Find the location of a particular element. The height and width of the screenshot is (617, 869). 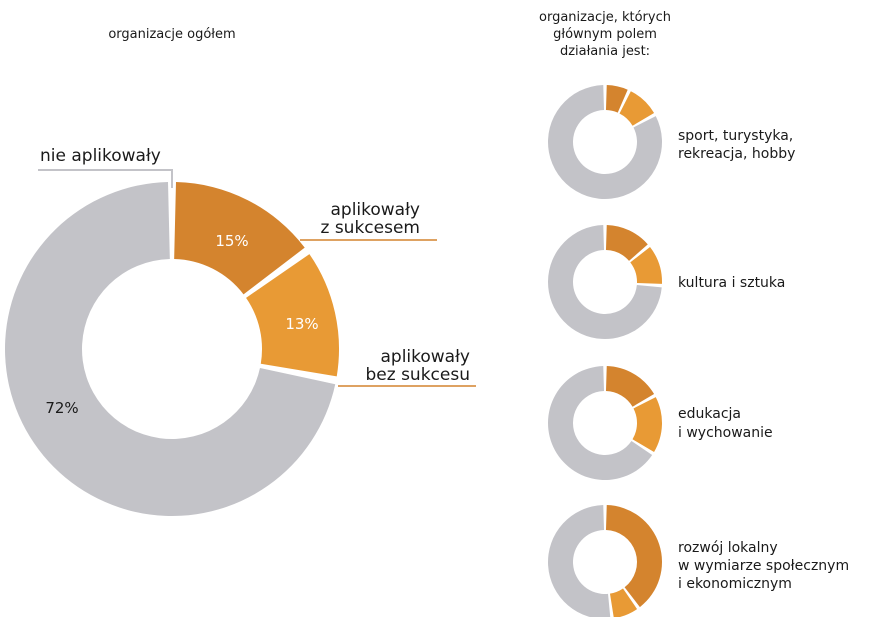

small-label-sport-line1: sport, turystyka, is located at coordinates (735, 136).